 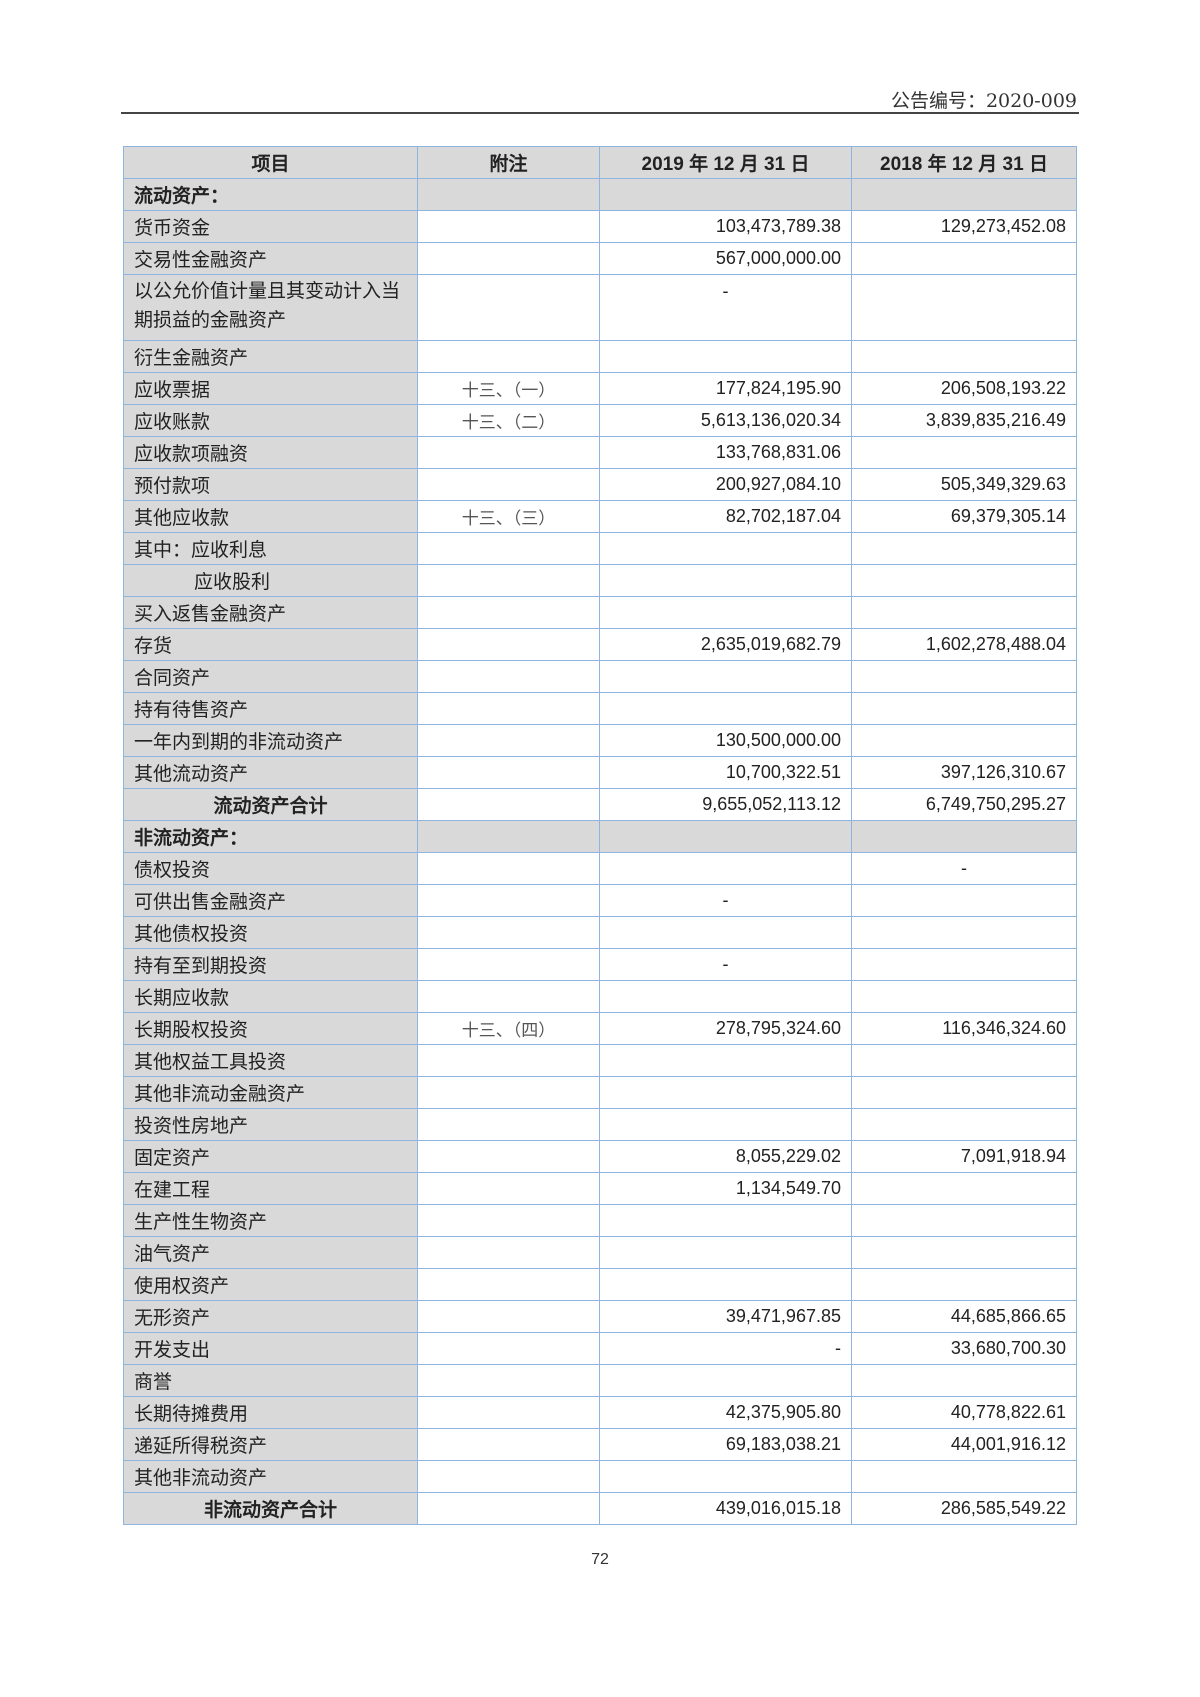 I want to click on value-2019: 82,702,187.04, so click(x=725, y=516).